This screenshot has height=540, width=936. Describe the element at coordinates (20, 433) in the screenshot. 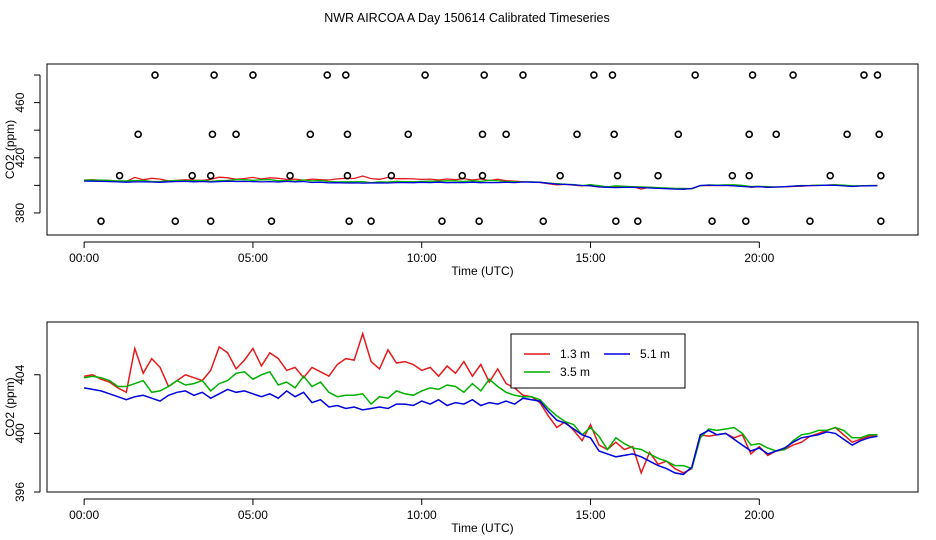

I see `y-tick-label: 400` at that location.